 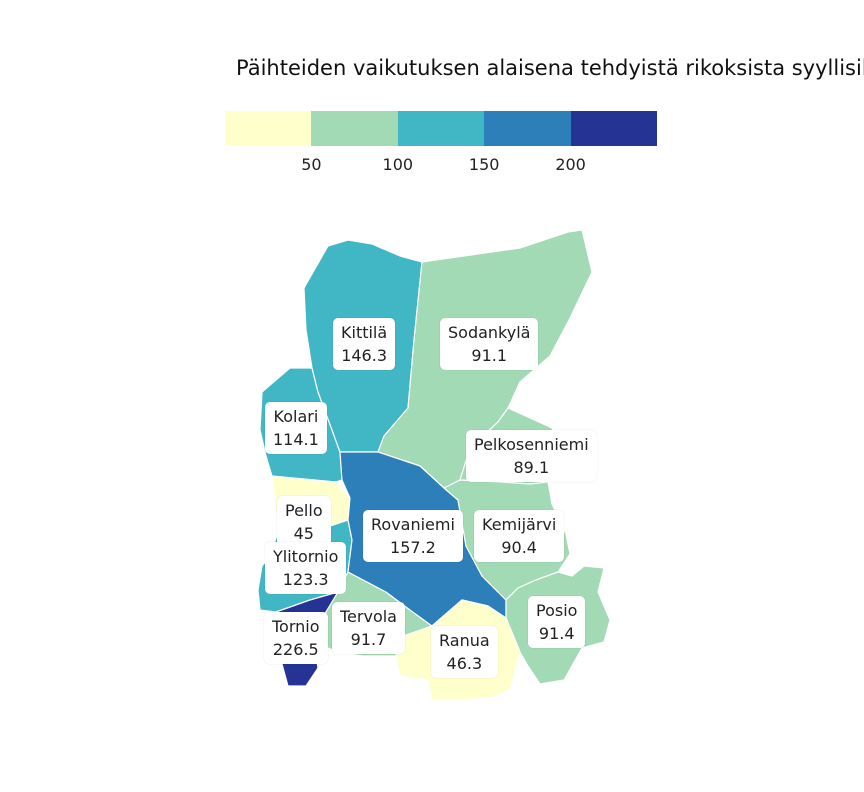 I want to click on label-posio-value: 91.4, so click(x=556, y=633).